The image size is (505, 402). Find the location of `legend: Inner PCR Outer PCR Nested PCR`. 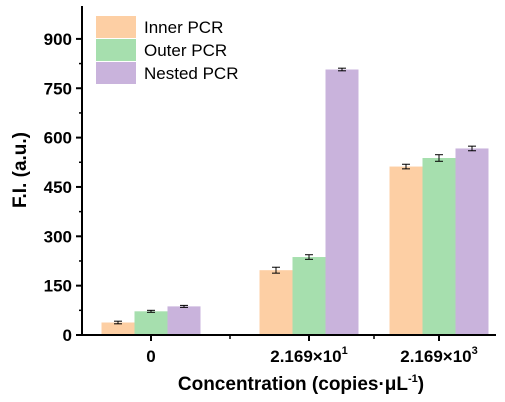

legend: Inner PCR Outer PCR Nested PCR is located at coordinates (167, 50).